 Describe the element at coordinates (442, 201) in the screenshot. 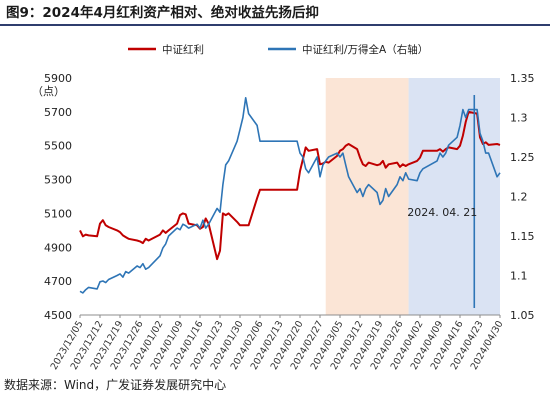

I see `annotation-group: 2024. 04. 21` at that location.